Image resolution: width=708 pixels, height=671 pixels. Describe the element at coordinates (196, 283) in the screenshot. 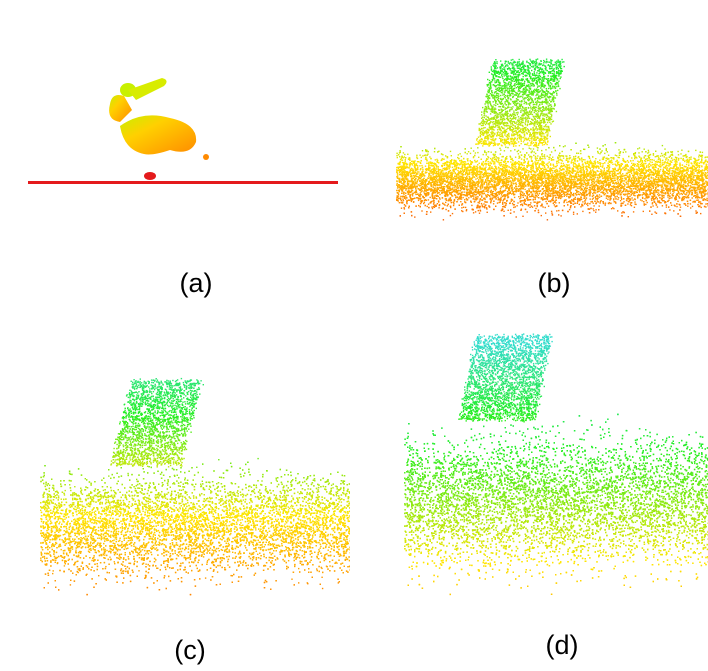

I see `panel-a-label: (a)` at that location.